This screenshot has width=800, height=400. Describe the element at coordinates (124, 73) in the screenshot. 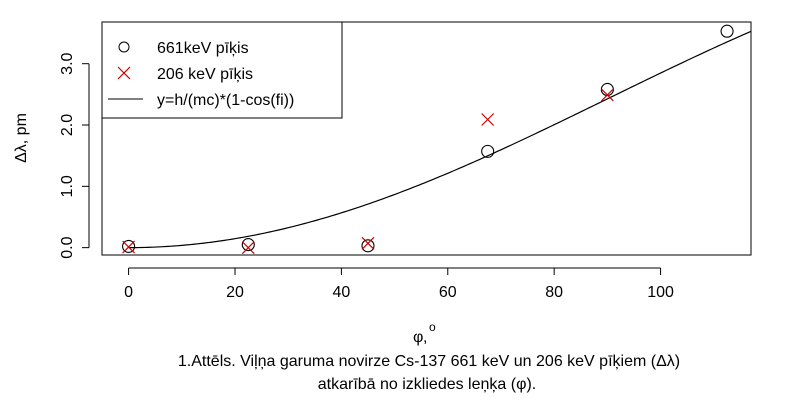

I see `legend-cross-marker` at that location.